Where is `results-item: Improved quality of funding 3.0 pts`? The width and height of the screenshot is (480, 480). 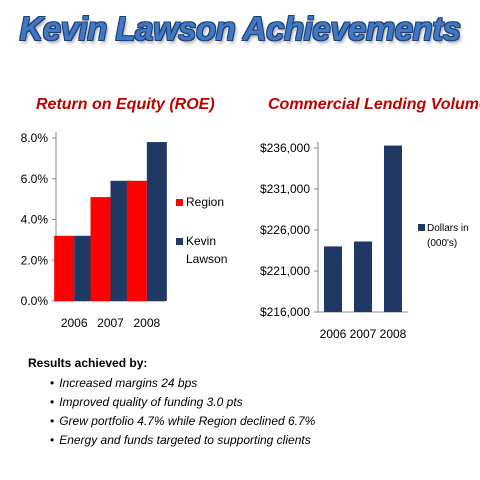
results-item: Improved quality of funding 3.0 pts is located at coordinates (259, 402).